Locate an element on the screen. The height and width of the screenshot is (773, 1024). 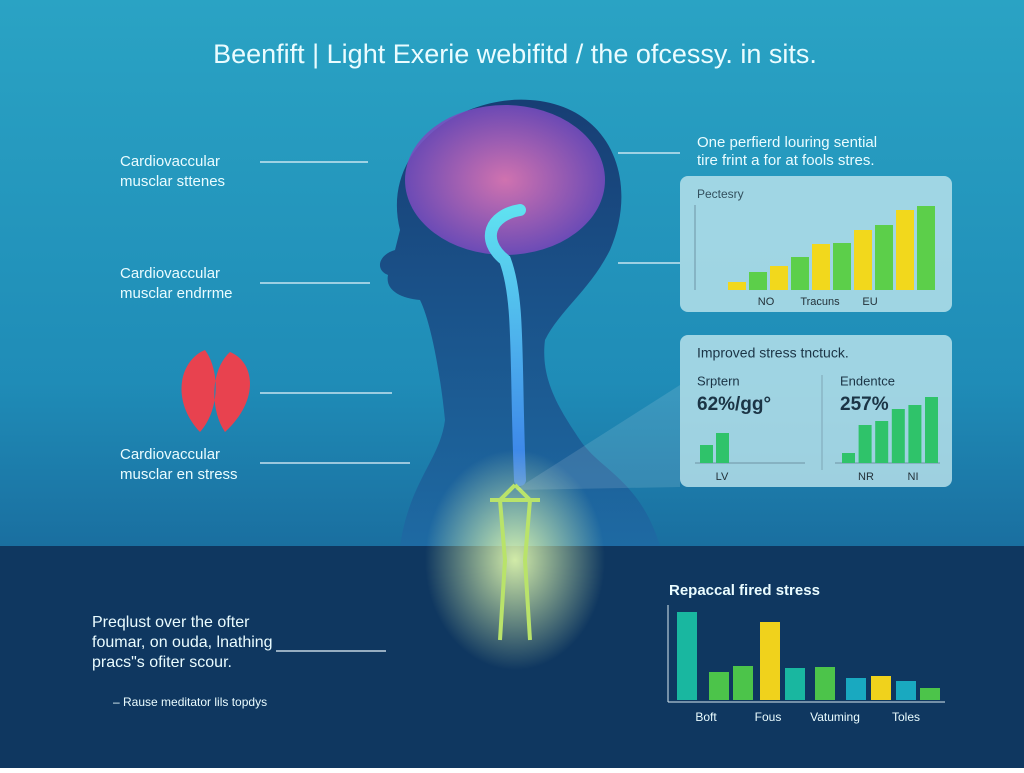
callout-beam is located at coordinates (597, 437).